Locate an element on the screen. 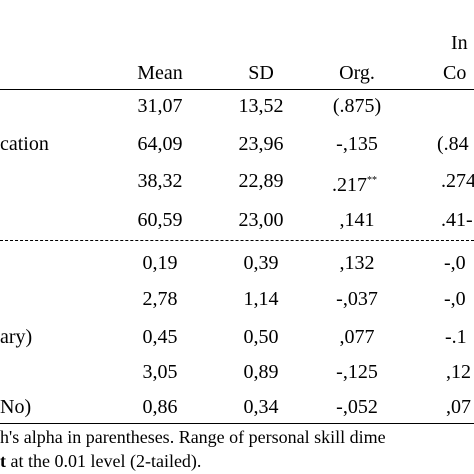 The height and width of the screenshot is (474, 474). header-col5: Co is located at coordinates (455, 73).